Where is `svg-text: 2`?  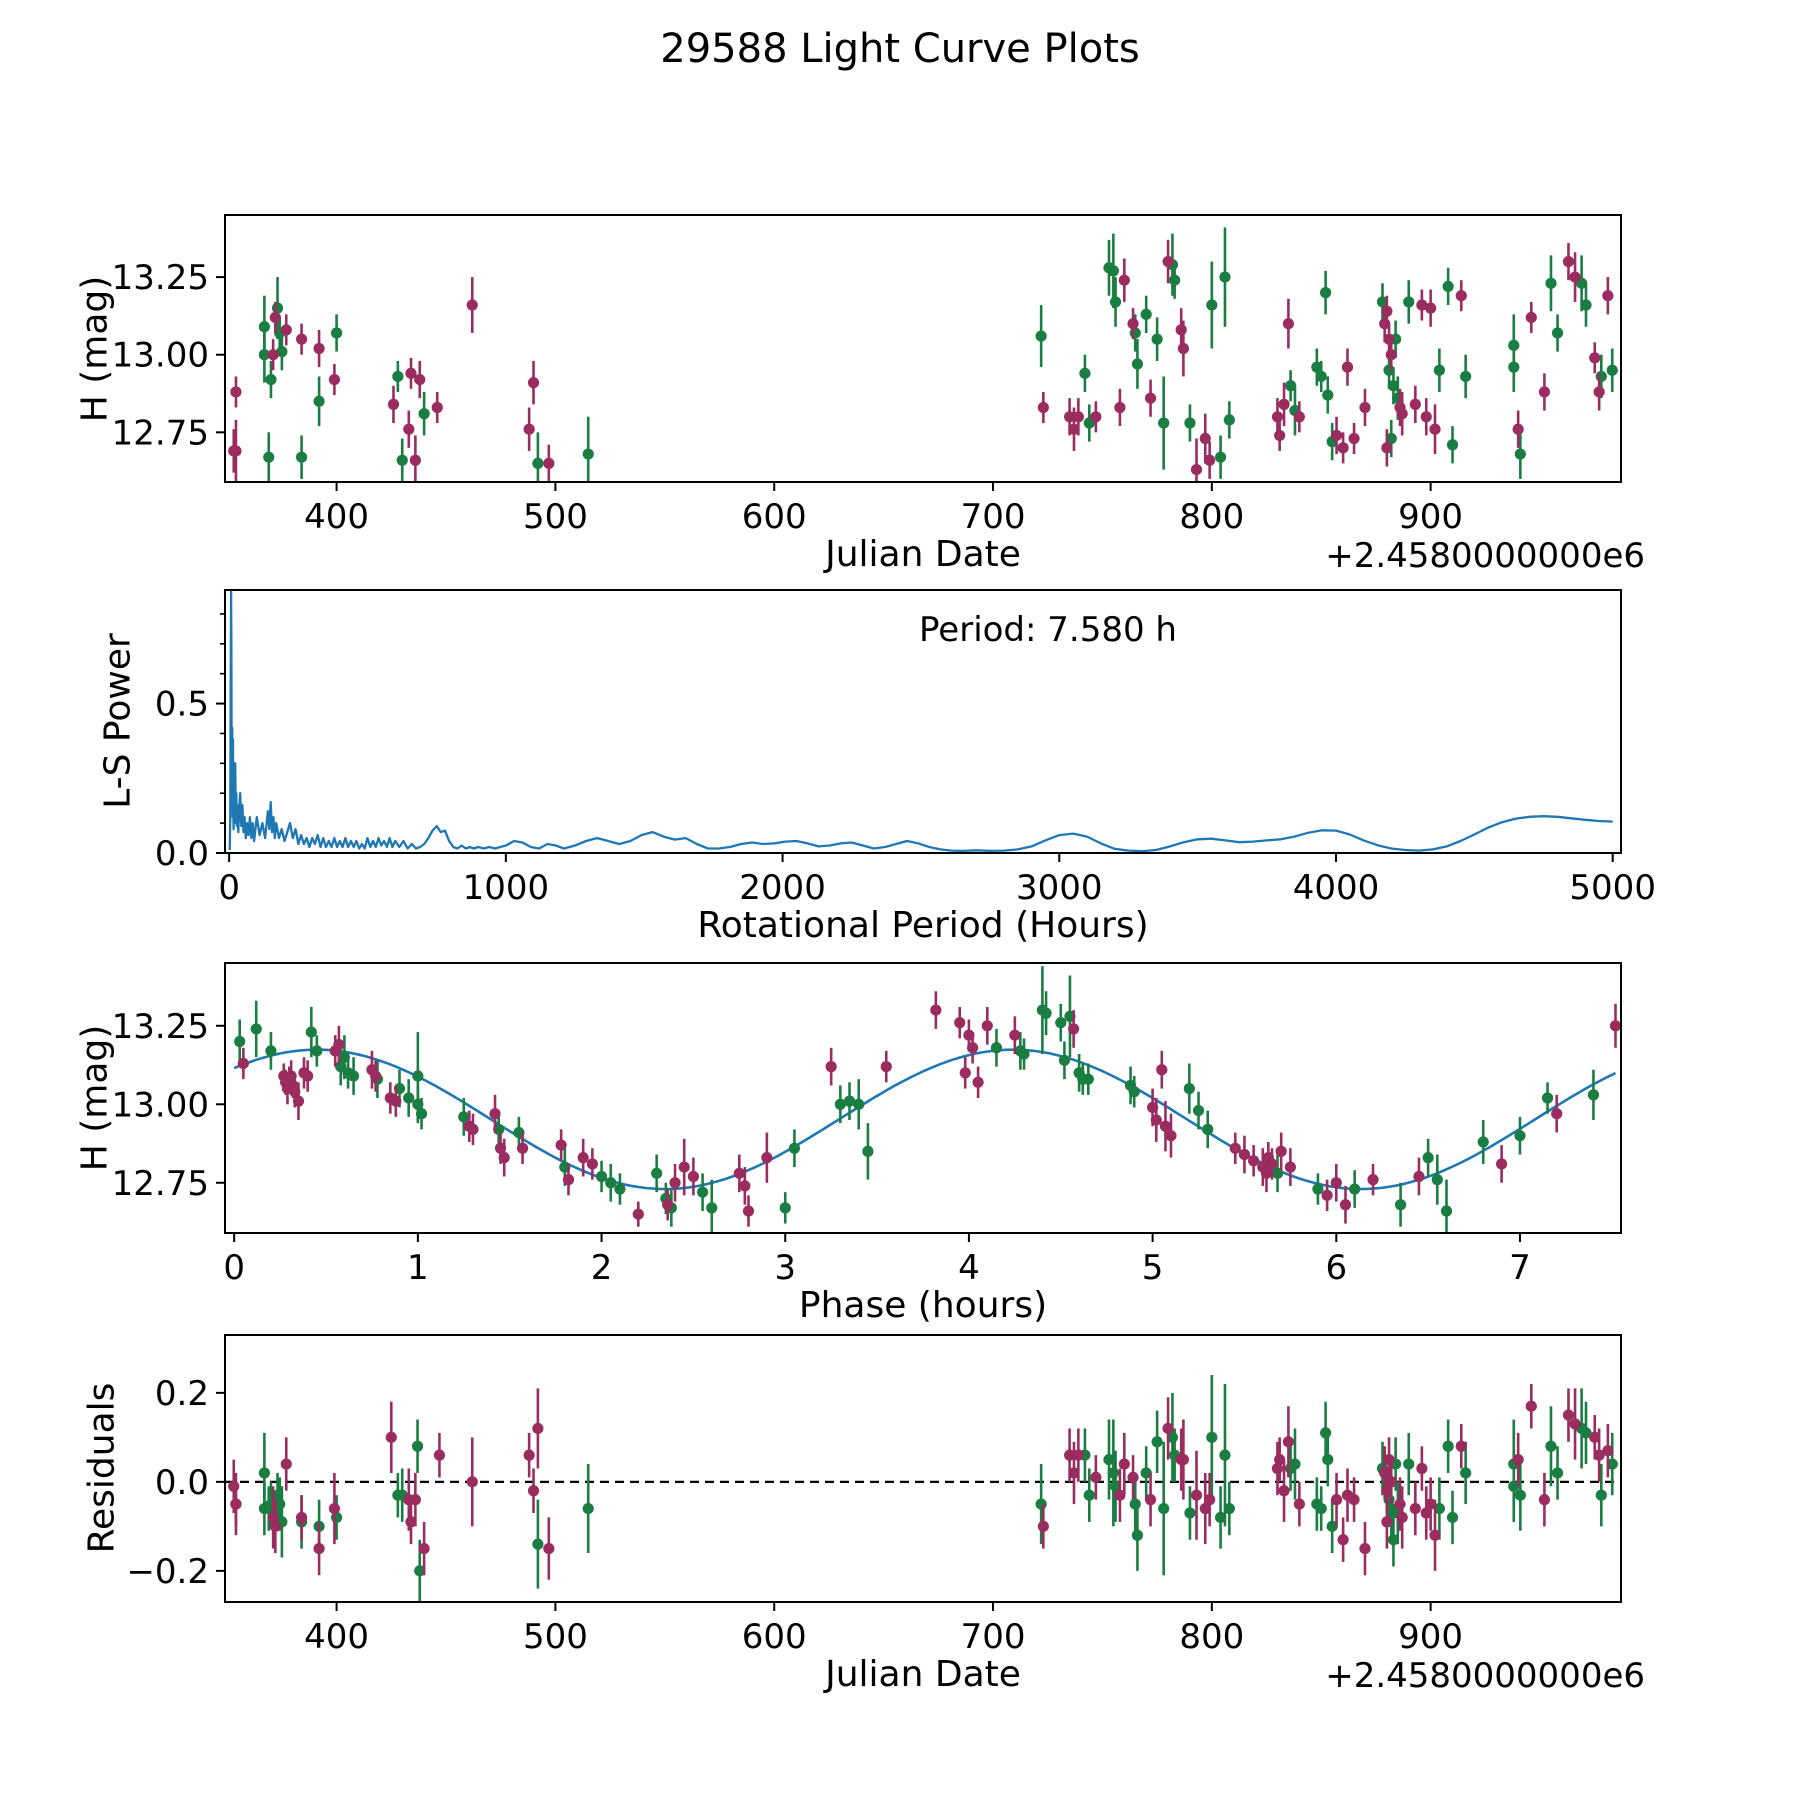
svg-text: 2 is located at coordinates (602, 1268).